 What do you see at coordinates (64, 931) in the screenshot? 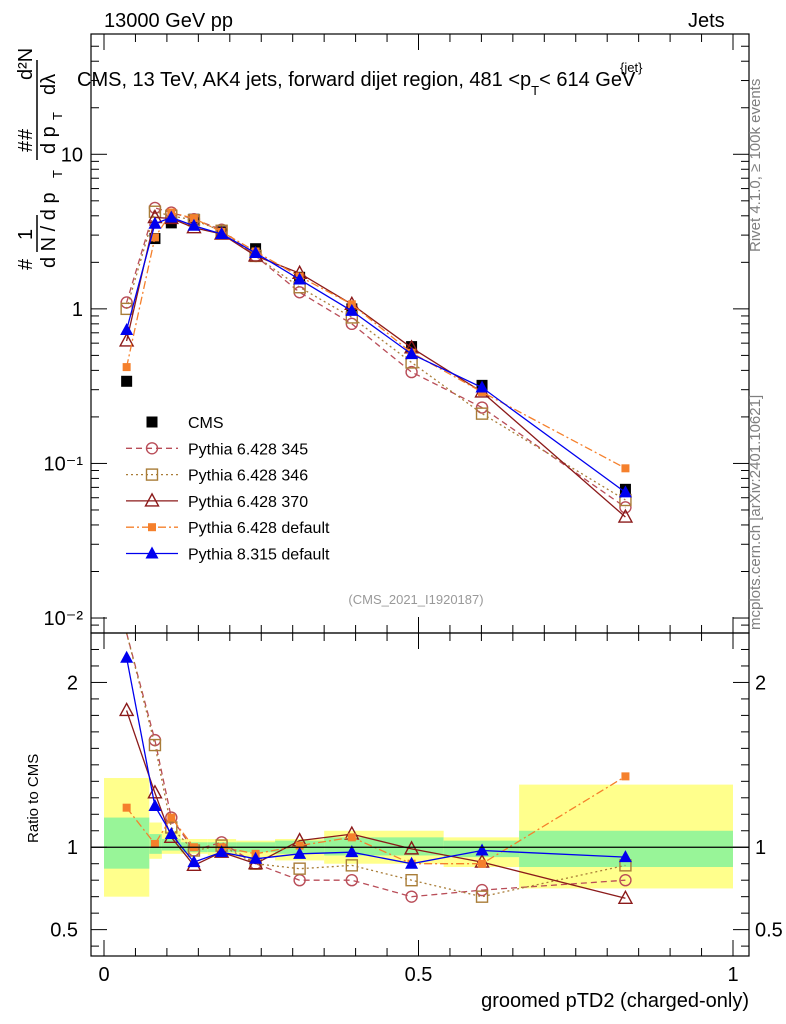
I see `ratio-ytick-label: 0.5` at bounding box center [64, 931].